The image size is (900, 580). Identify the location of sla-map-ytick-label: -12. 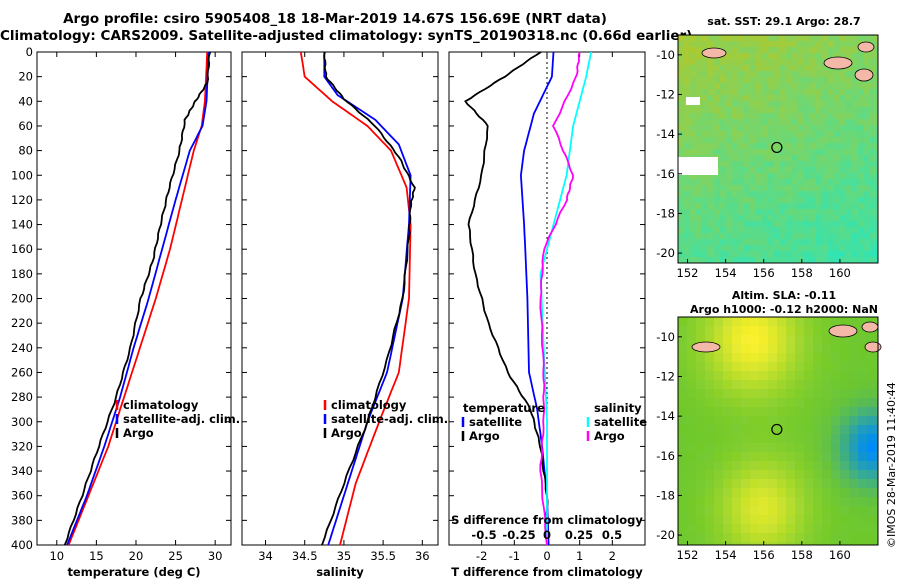
(665, 376).